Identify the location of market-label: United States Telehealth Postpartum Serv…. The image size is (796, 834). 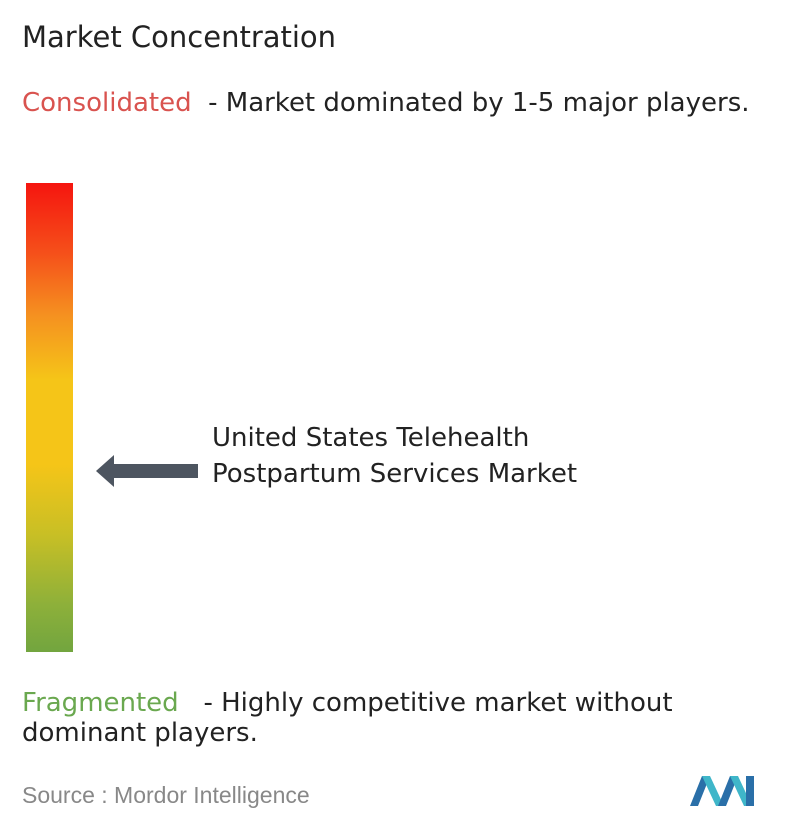
(395, 456).